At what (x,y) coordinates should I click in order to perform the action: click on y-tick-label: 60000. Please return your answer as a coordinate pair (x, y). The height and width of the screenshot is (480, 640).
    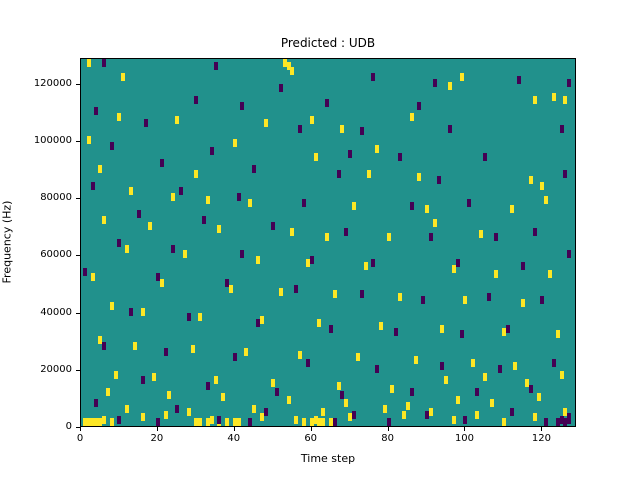
    Looking at the image, I should click on (56, 255).